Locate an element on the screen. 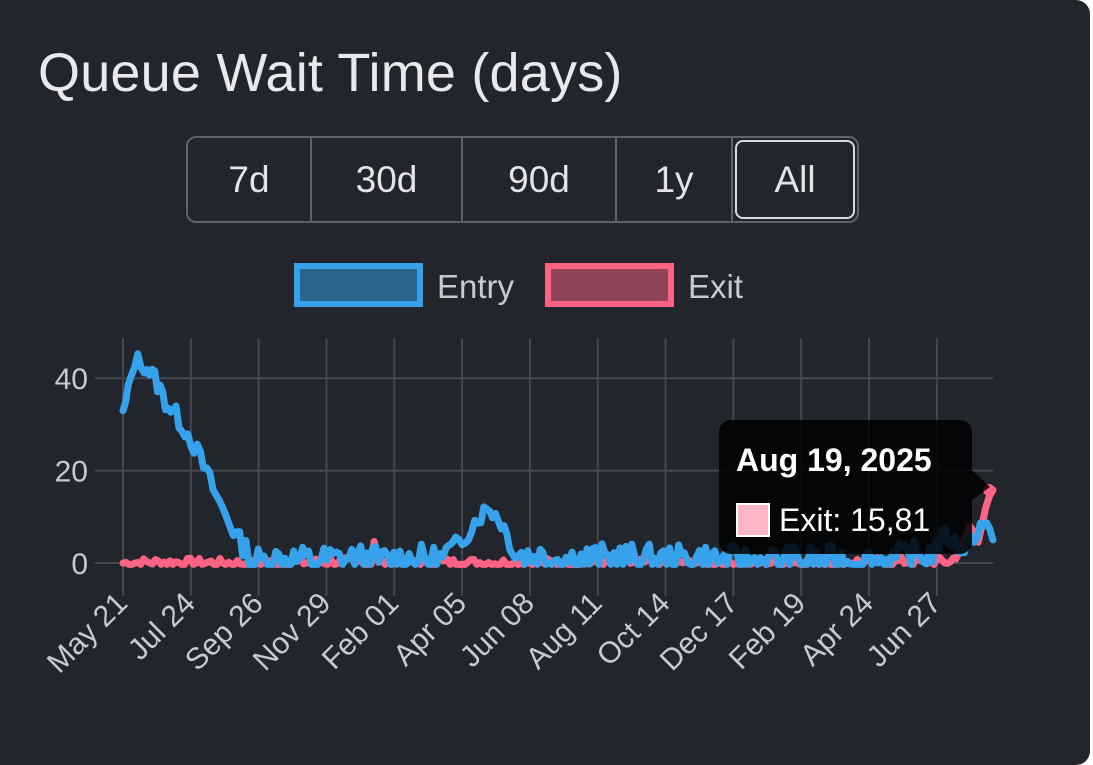  chart-tooltip: Aug 19, 2025 Exit: 15,81 is located at coordinates (845, 487).